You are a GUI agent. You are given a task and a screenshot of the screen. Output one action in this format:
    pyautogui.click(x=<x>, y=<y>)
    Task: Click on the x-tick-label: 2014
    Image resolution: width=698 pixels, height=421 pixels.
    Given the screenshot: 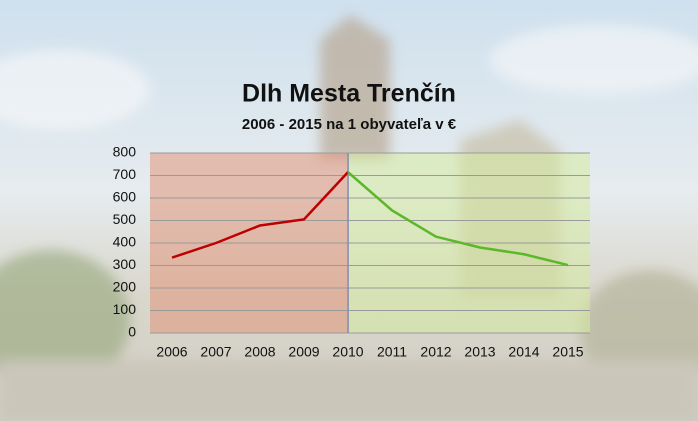 What is the action you would take?
    pyautogui.click(x=523, y=352)
    